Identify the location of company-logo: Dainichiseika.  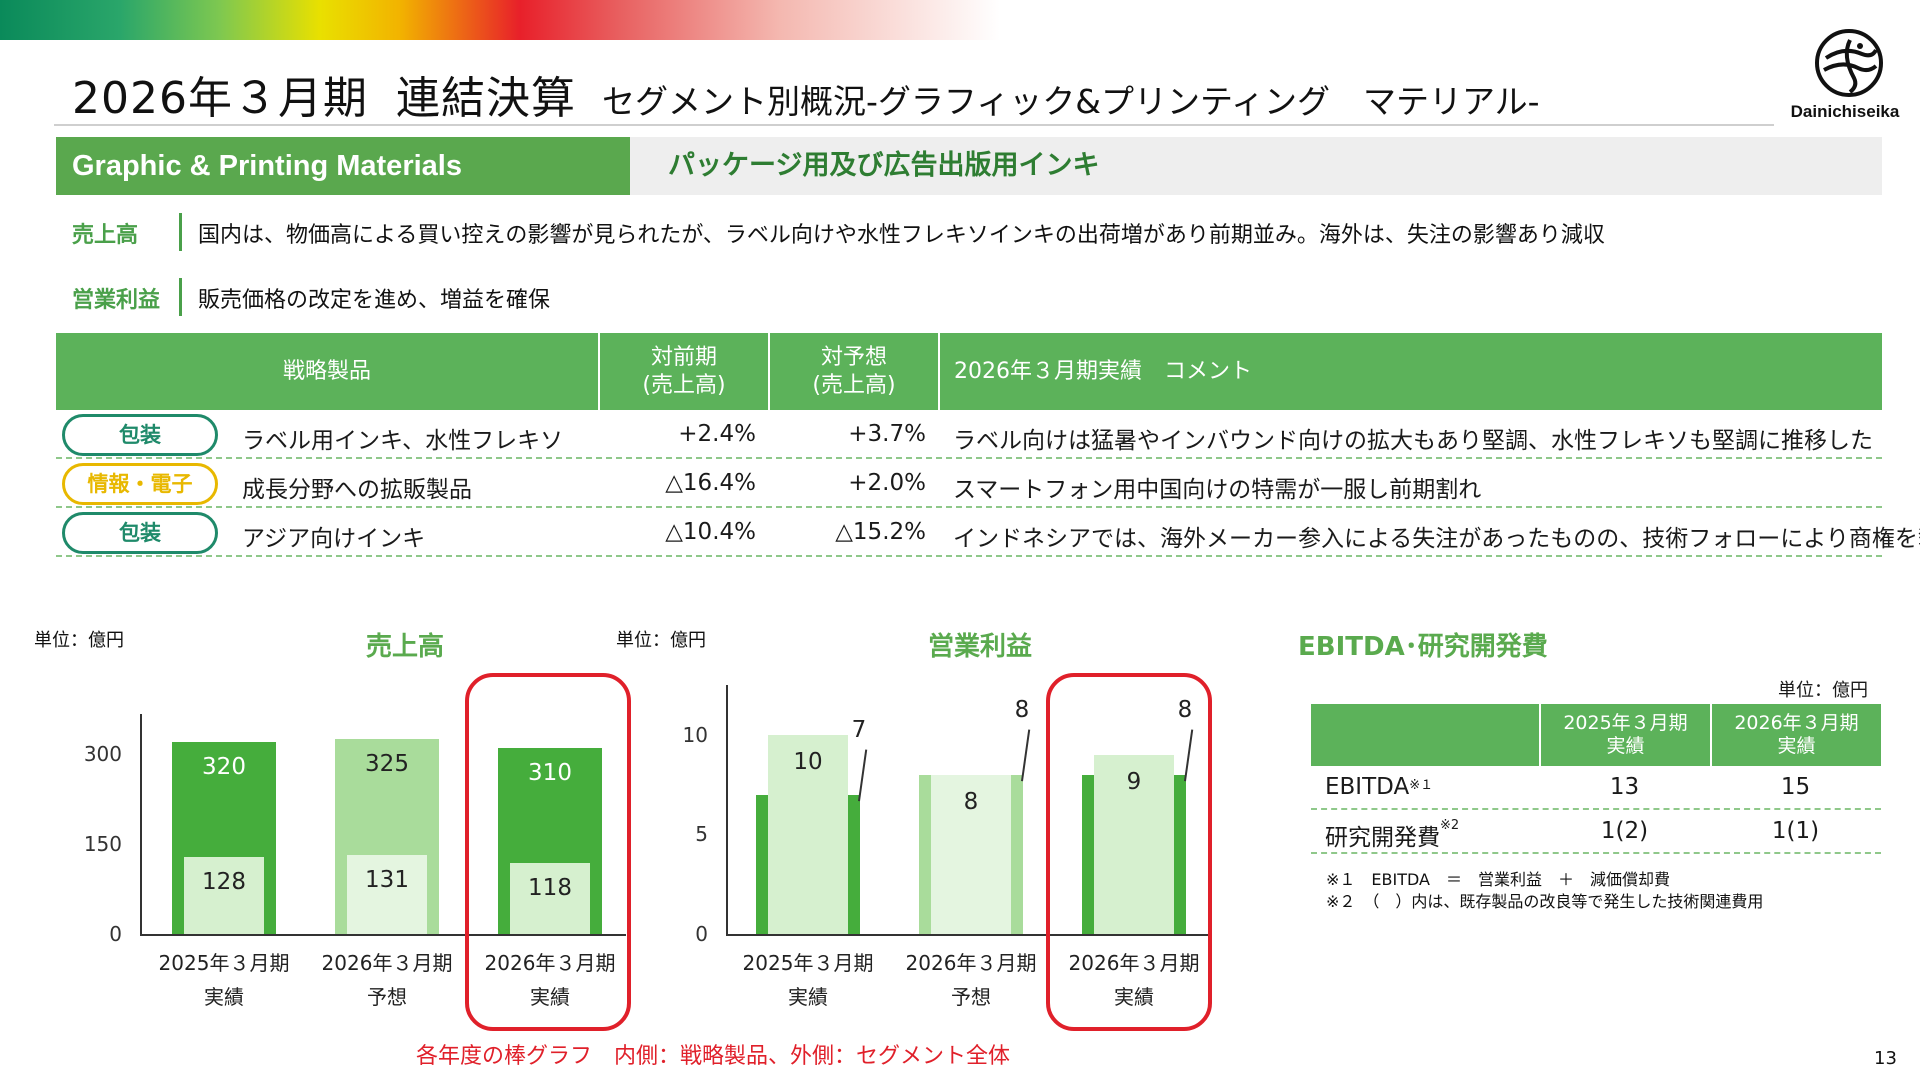
(1845, 78).